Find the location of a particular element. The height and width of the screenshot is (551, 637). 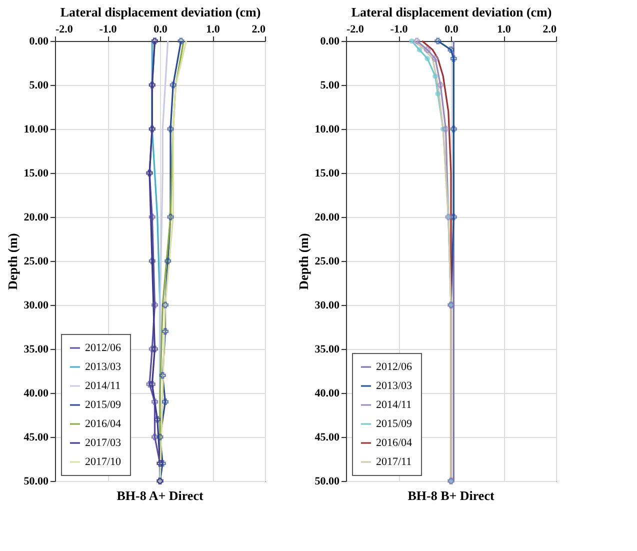

legend-label: 2017/03 is located at coordinates (103, 443).